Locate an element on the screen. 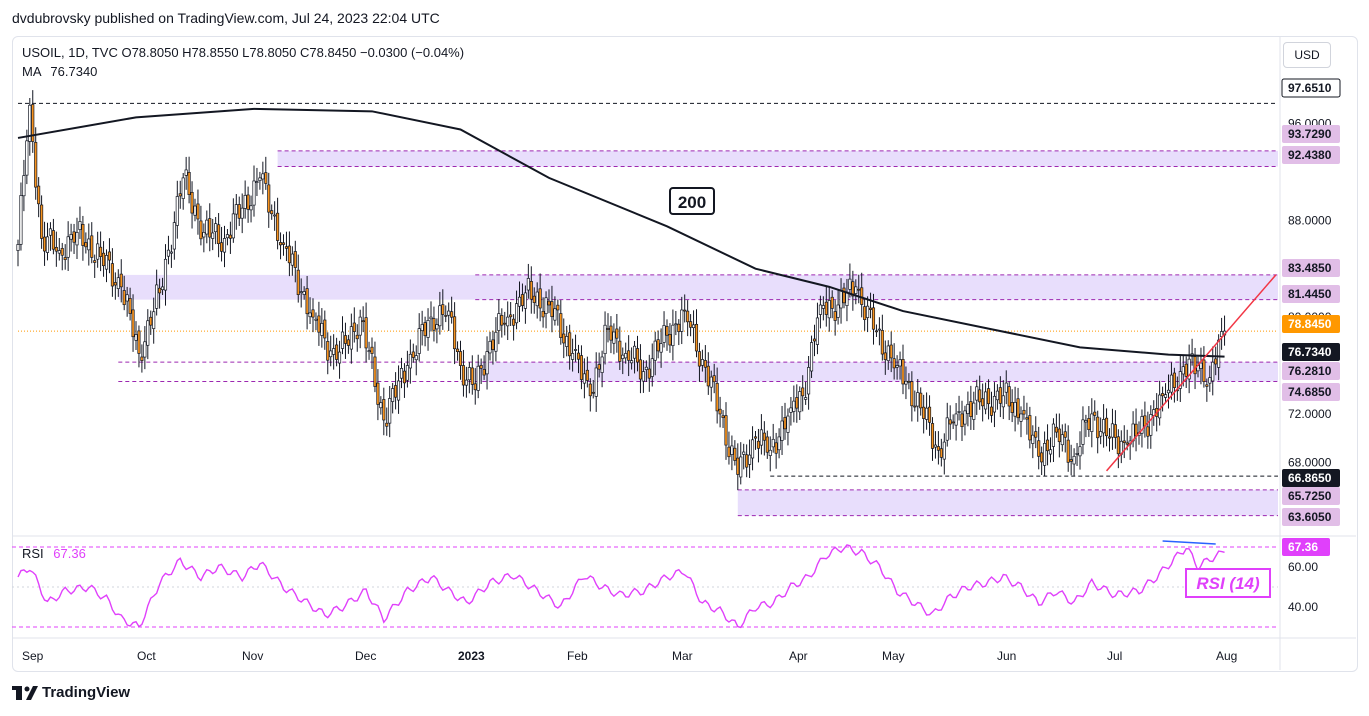 The height and width of the screenshot is (716, 1369). rsi-legend: RSI 67.36 is located at coordinates (54, 553).